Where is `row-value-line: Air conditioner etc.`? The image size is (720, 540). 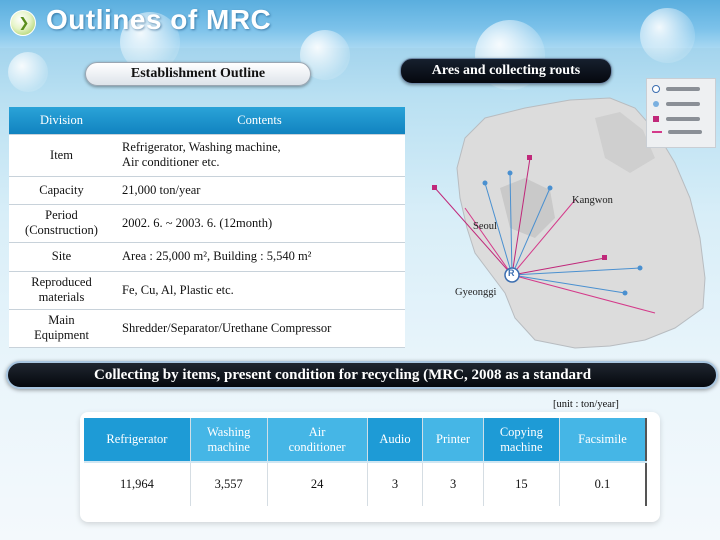 row-value-line: Air conditioner etc. is located at coordinates (171, 162).